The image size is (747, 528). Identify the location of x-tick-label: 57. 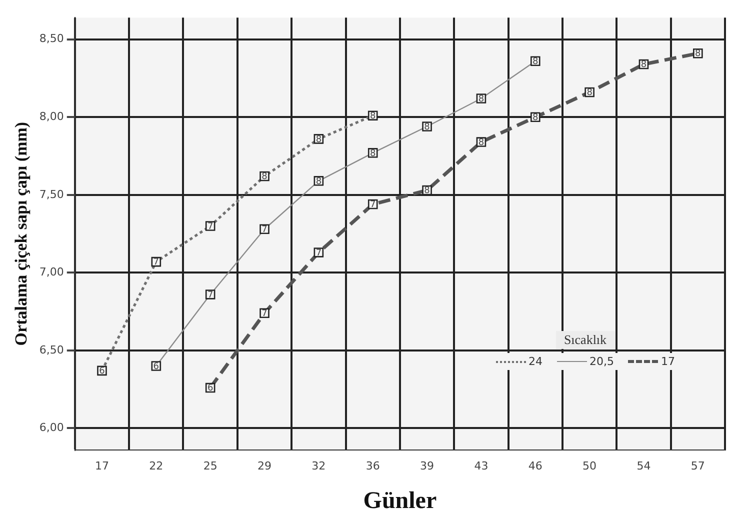
(697, 465).